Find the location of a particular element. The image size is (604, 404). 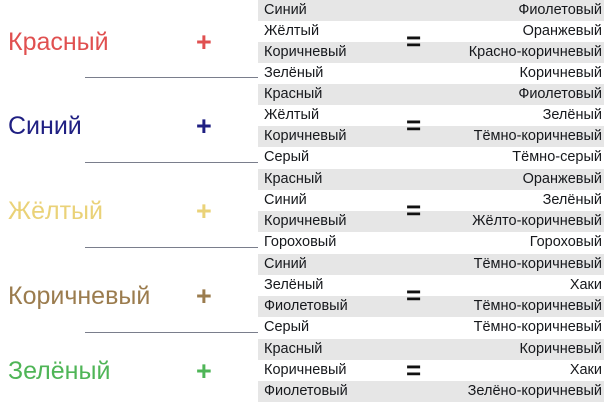

base-color-group-inner: Красный + is located at coordinates (129, 42).